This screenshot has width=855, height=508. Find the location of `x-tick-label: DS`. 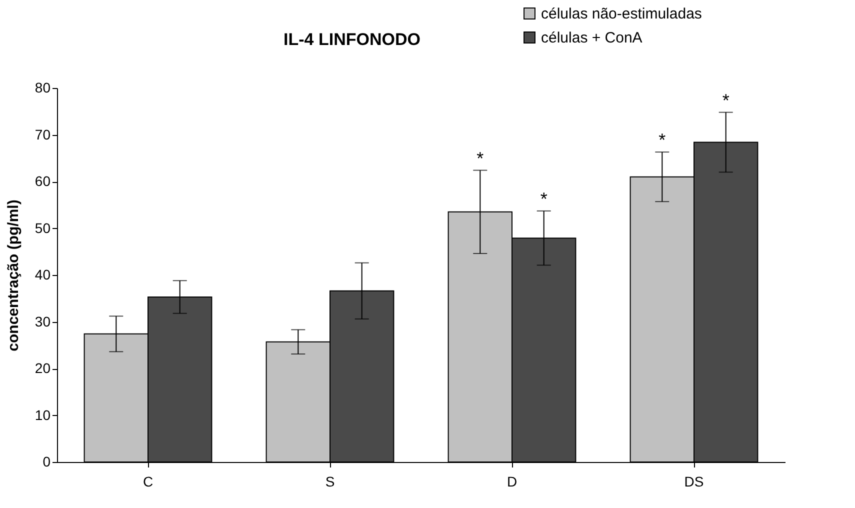

x-tick-label: DS is located at coordinates (694, 482).